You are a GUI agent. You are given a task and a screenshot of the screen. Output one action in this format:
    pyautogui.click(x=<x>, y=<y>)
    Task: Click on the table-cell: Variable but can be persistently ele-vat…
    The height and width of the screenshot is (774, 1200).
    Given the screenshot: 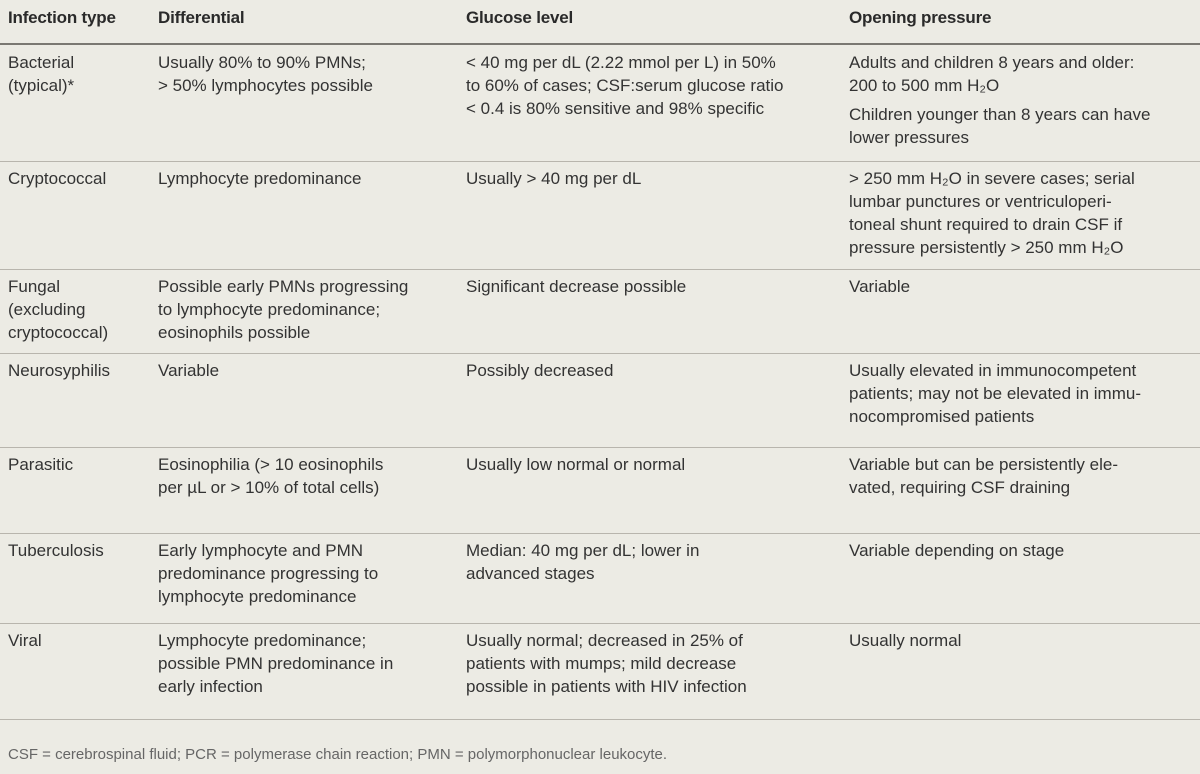 What is the action you would take?
    pyautogui.click(x=983, y=476)
    